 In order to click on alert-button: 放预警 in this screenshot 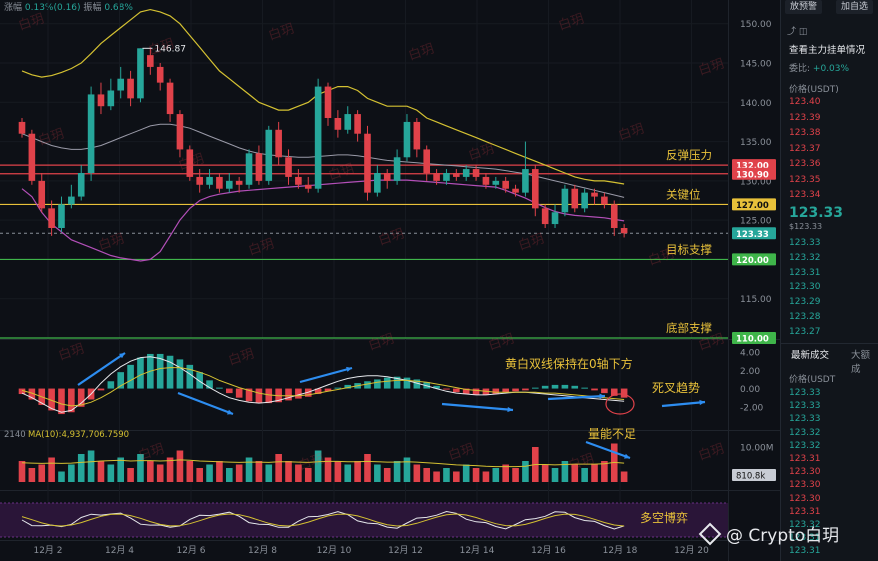, I will do `click(804, 7)`.